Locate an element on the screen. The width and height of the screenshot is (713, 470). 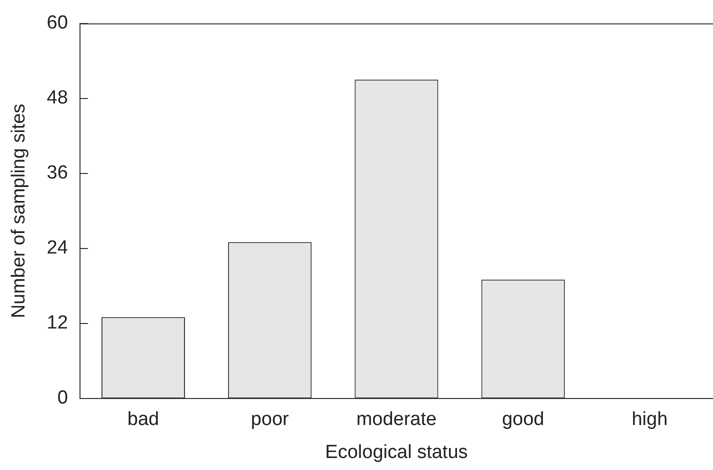
y-axis-title: Number of sampling sites is located at coordinates (19, 211).